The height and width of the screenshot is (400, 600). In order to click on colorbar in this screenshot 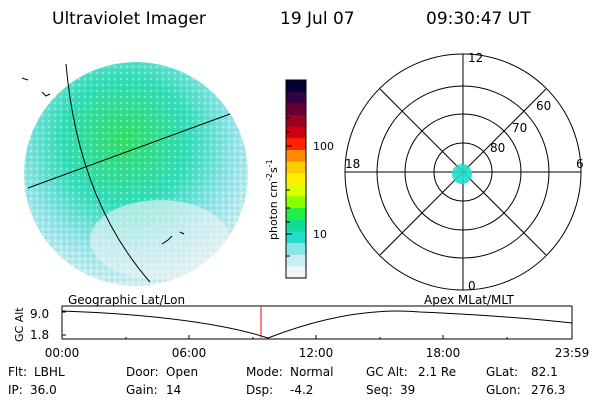, I will do `click(296, 179)`.